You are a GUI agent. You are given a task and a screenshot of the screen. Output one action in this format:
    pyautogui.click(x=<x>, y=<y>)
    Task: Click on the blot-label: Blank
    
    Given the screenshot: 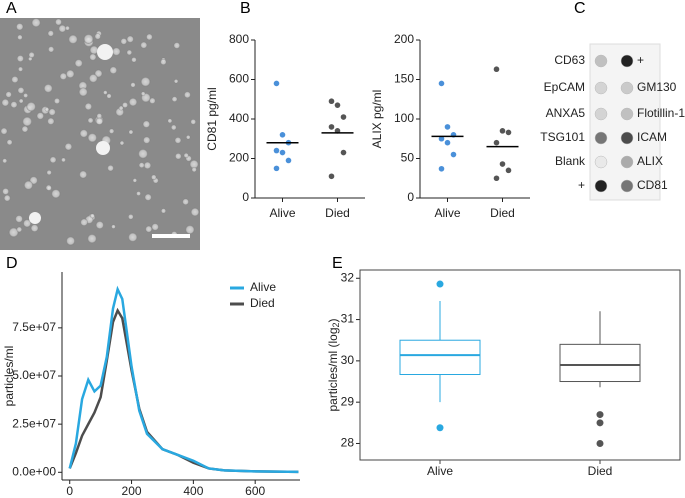 What is the action you would take?
    pyautogui.click(x=570, y=161)
    